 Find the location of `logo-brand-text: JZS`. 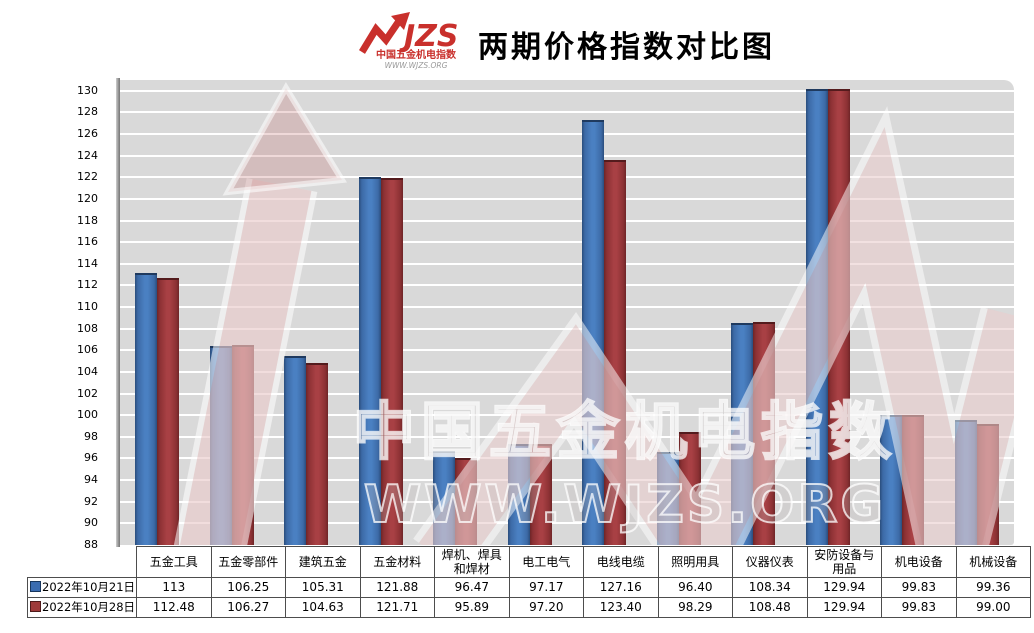

logo-brand-text: JZS is located at coordinates (429, 36).